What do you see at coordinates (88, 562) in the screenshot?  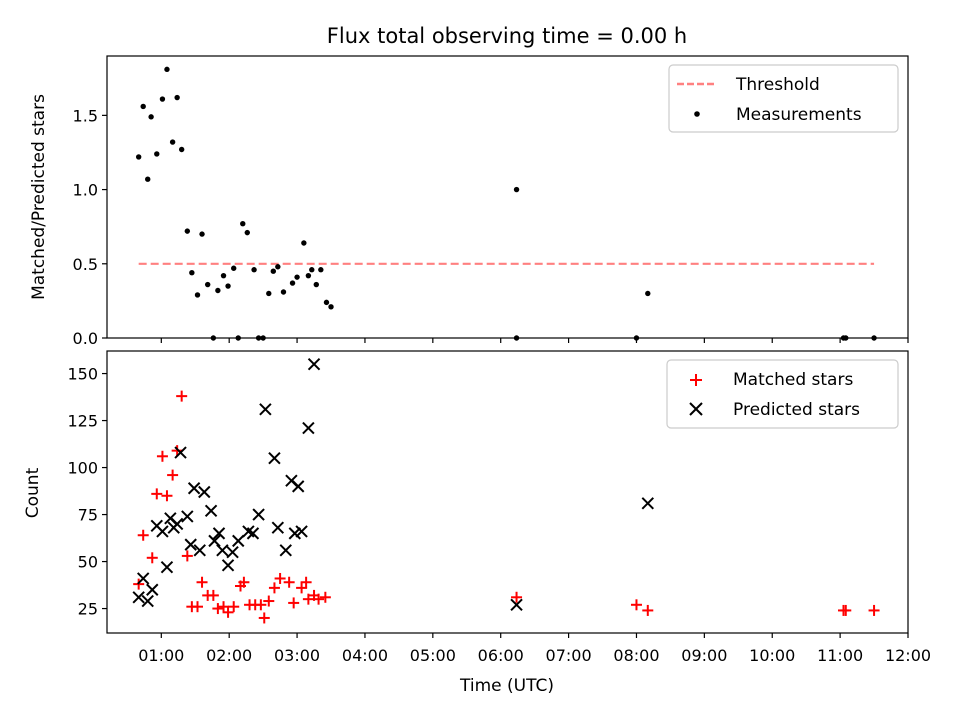 I see `counts-y-tick-label: 50` at bounding box center [88, 562].